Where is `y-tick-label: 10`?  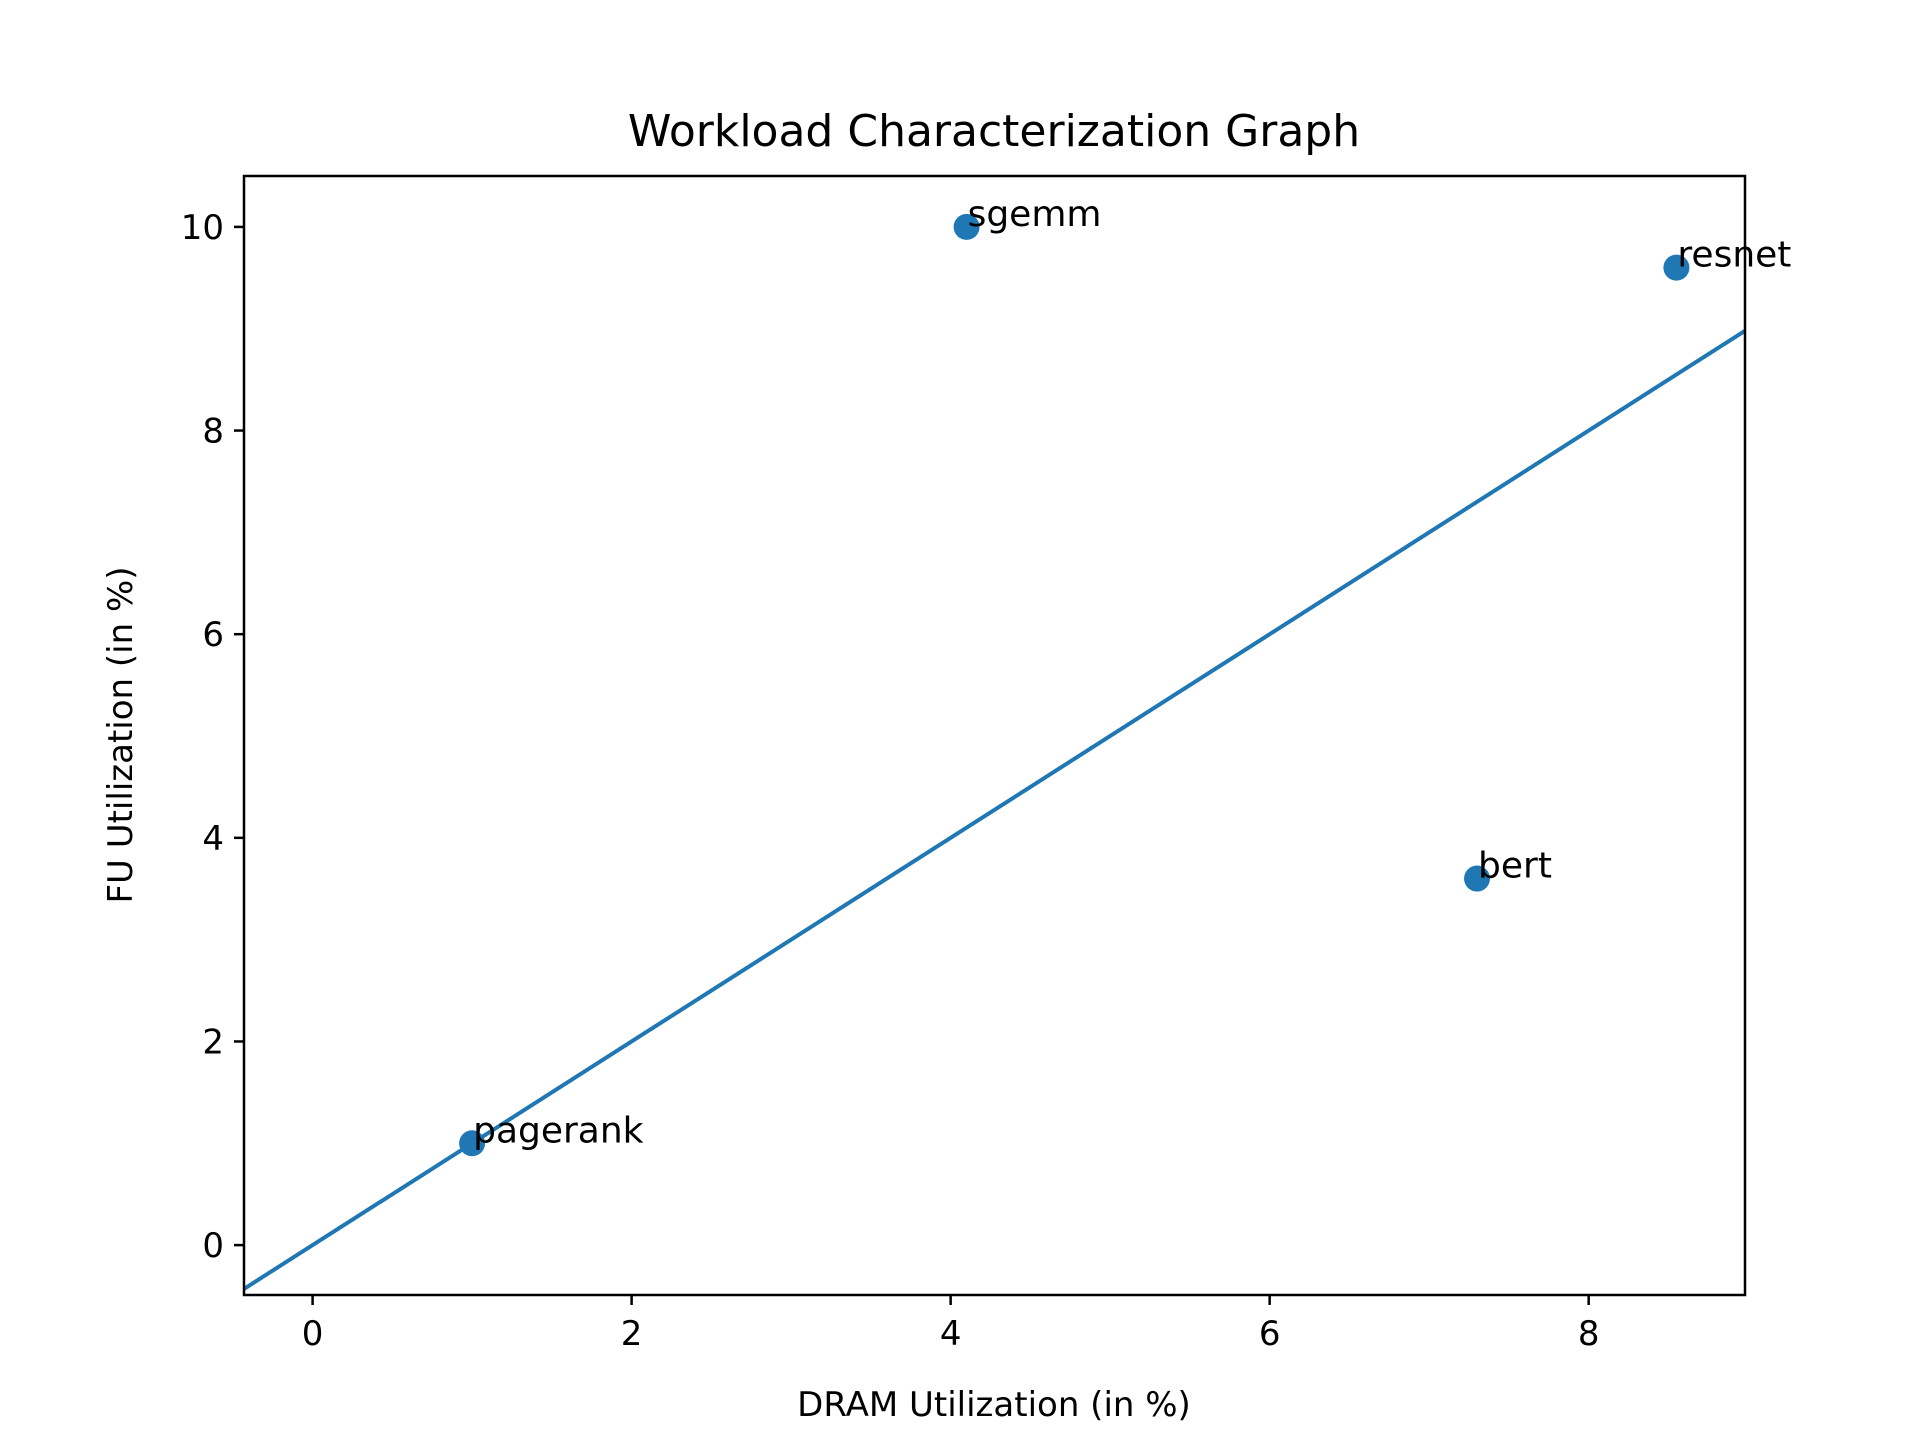 y-tick-label: 10 is located at coordinates (202, 228).